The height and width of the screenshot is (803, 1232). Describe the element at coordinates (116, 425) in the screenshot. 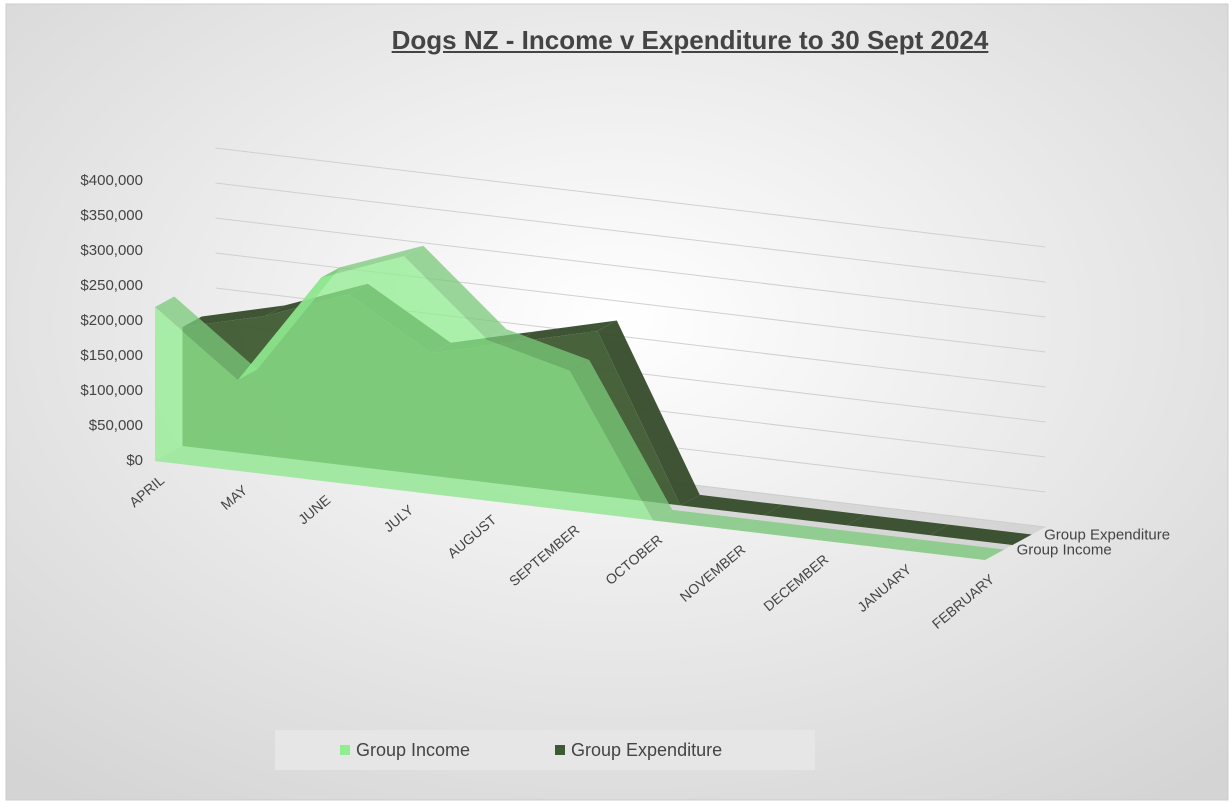

I see `y-tick-label: $50,000` at that location.